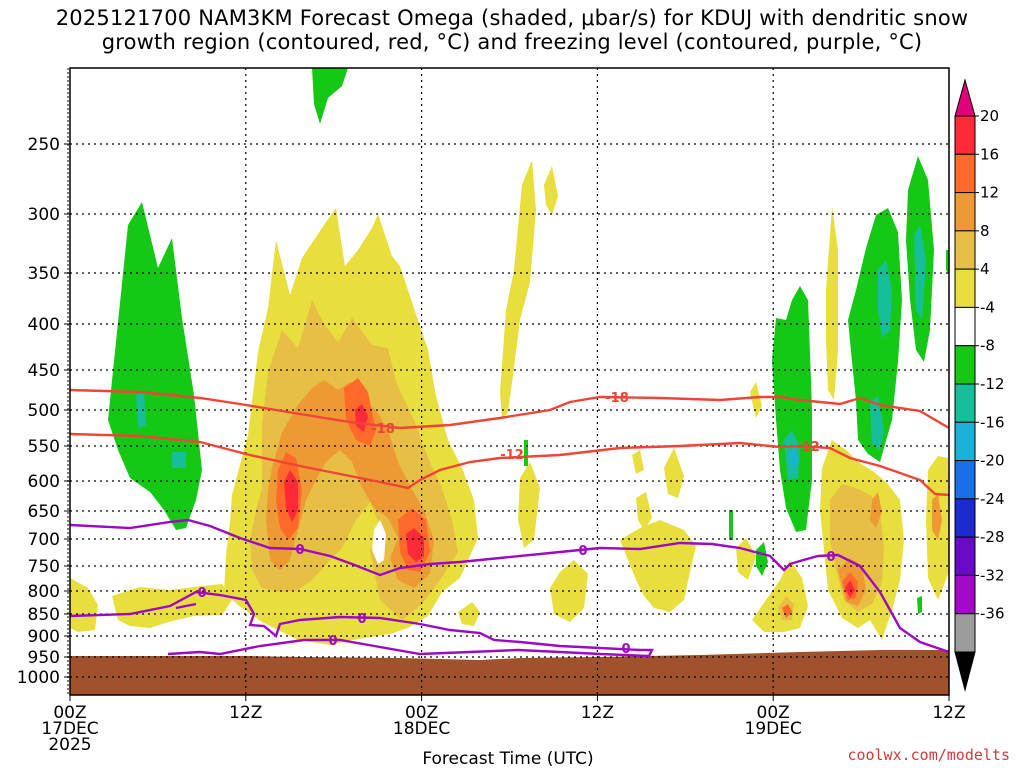  Describe the element at coordinates (992, 614) in the screenshot. I see `colorbar-label: -36` at that location.